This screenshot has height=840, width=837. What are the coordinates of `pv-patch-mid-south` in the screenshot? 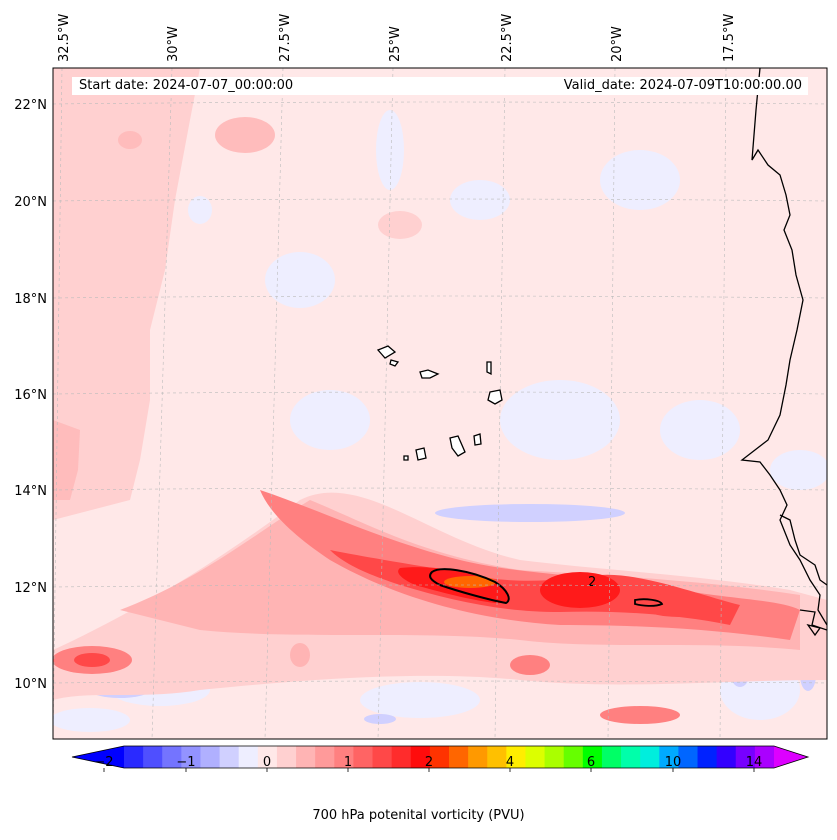 It's located at (530, 665).